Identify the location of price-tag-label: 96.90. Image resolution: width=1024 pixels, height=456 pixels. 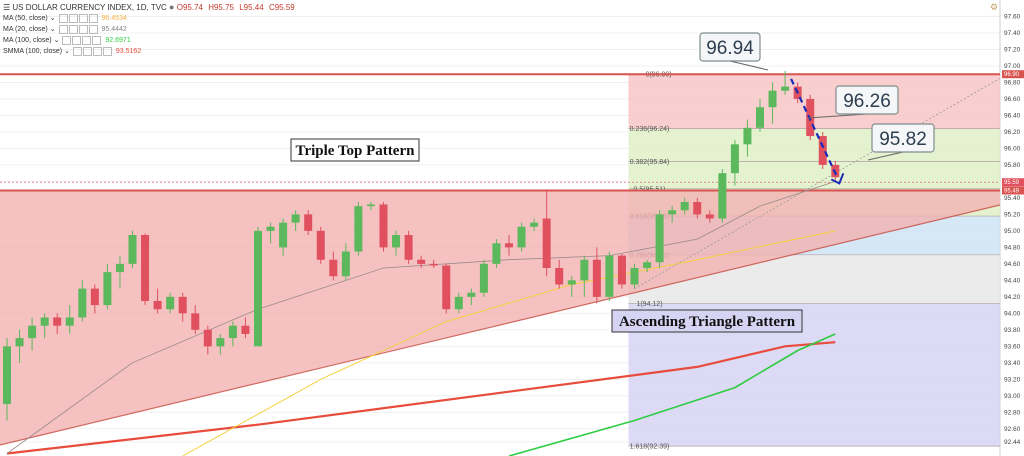
(1012, 75).